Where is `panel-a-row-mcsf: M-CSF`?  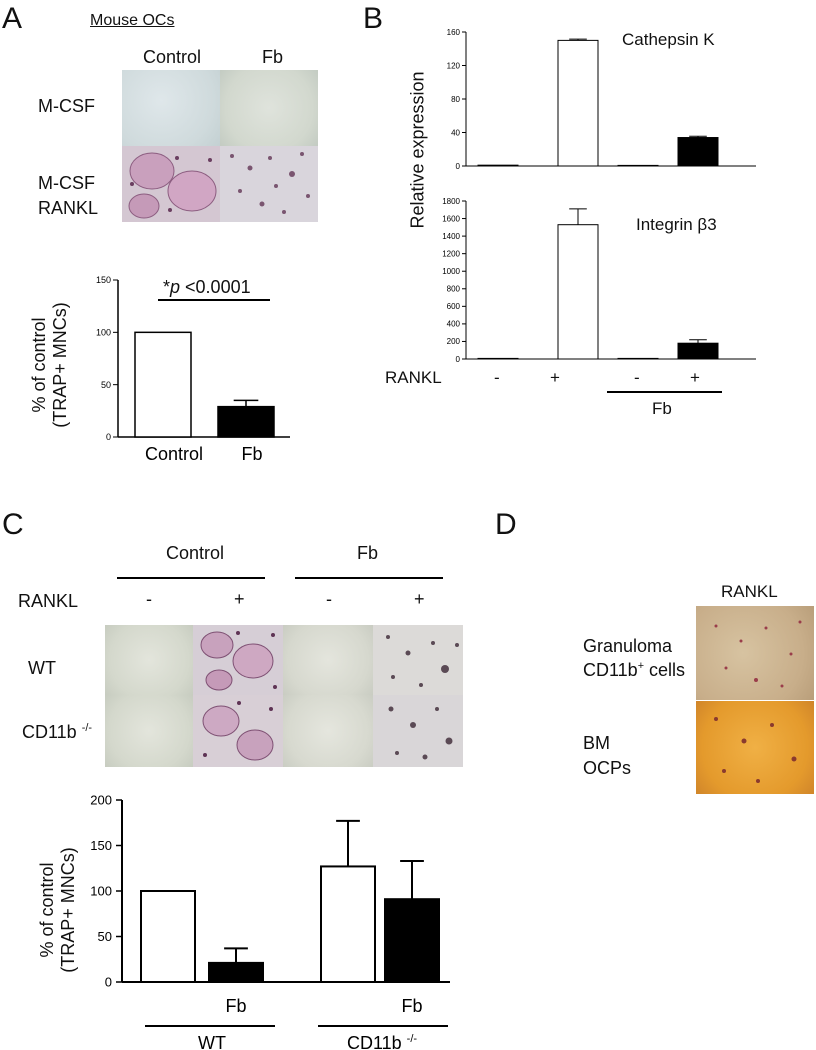 panel-a-row-mcsf: M-CSF is located at coordinates (66, 106).